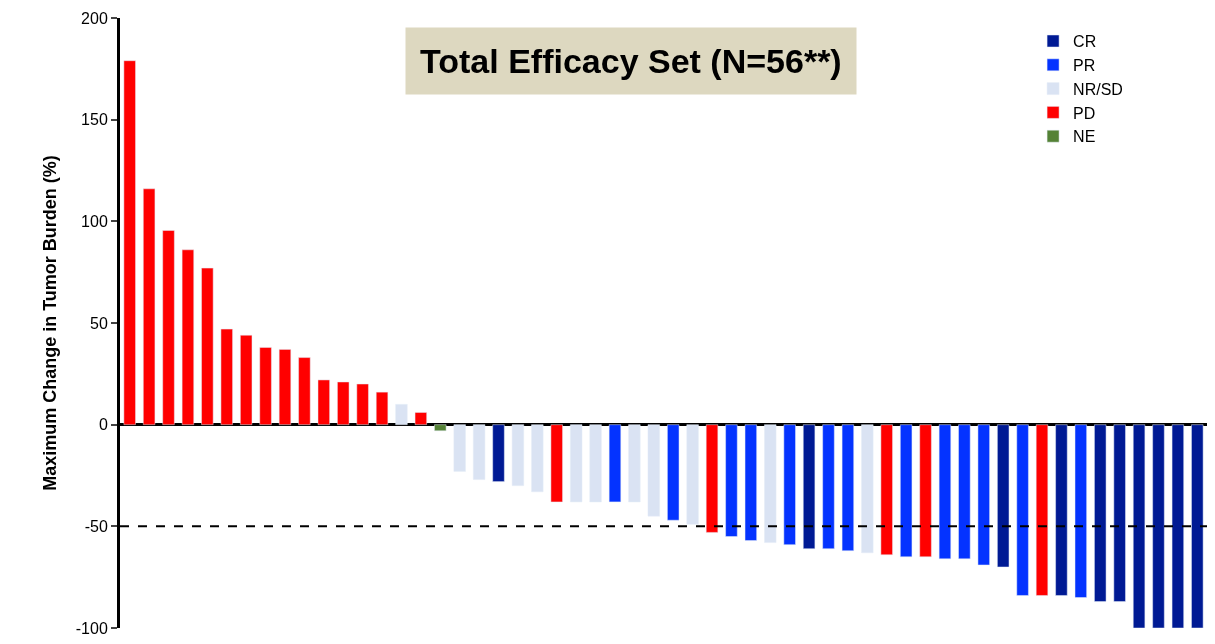 The image size is (1215, 644). I want to click on y-tick-label: -50, so click(96, 526).